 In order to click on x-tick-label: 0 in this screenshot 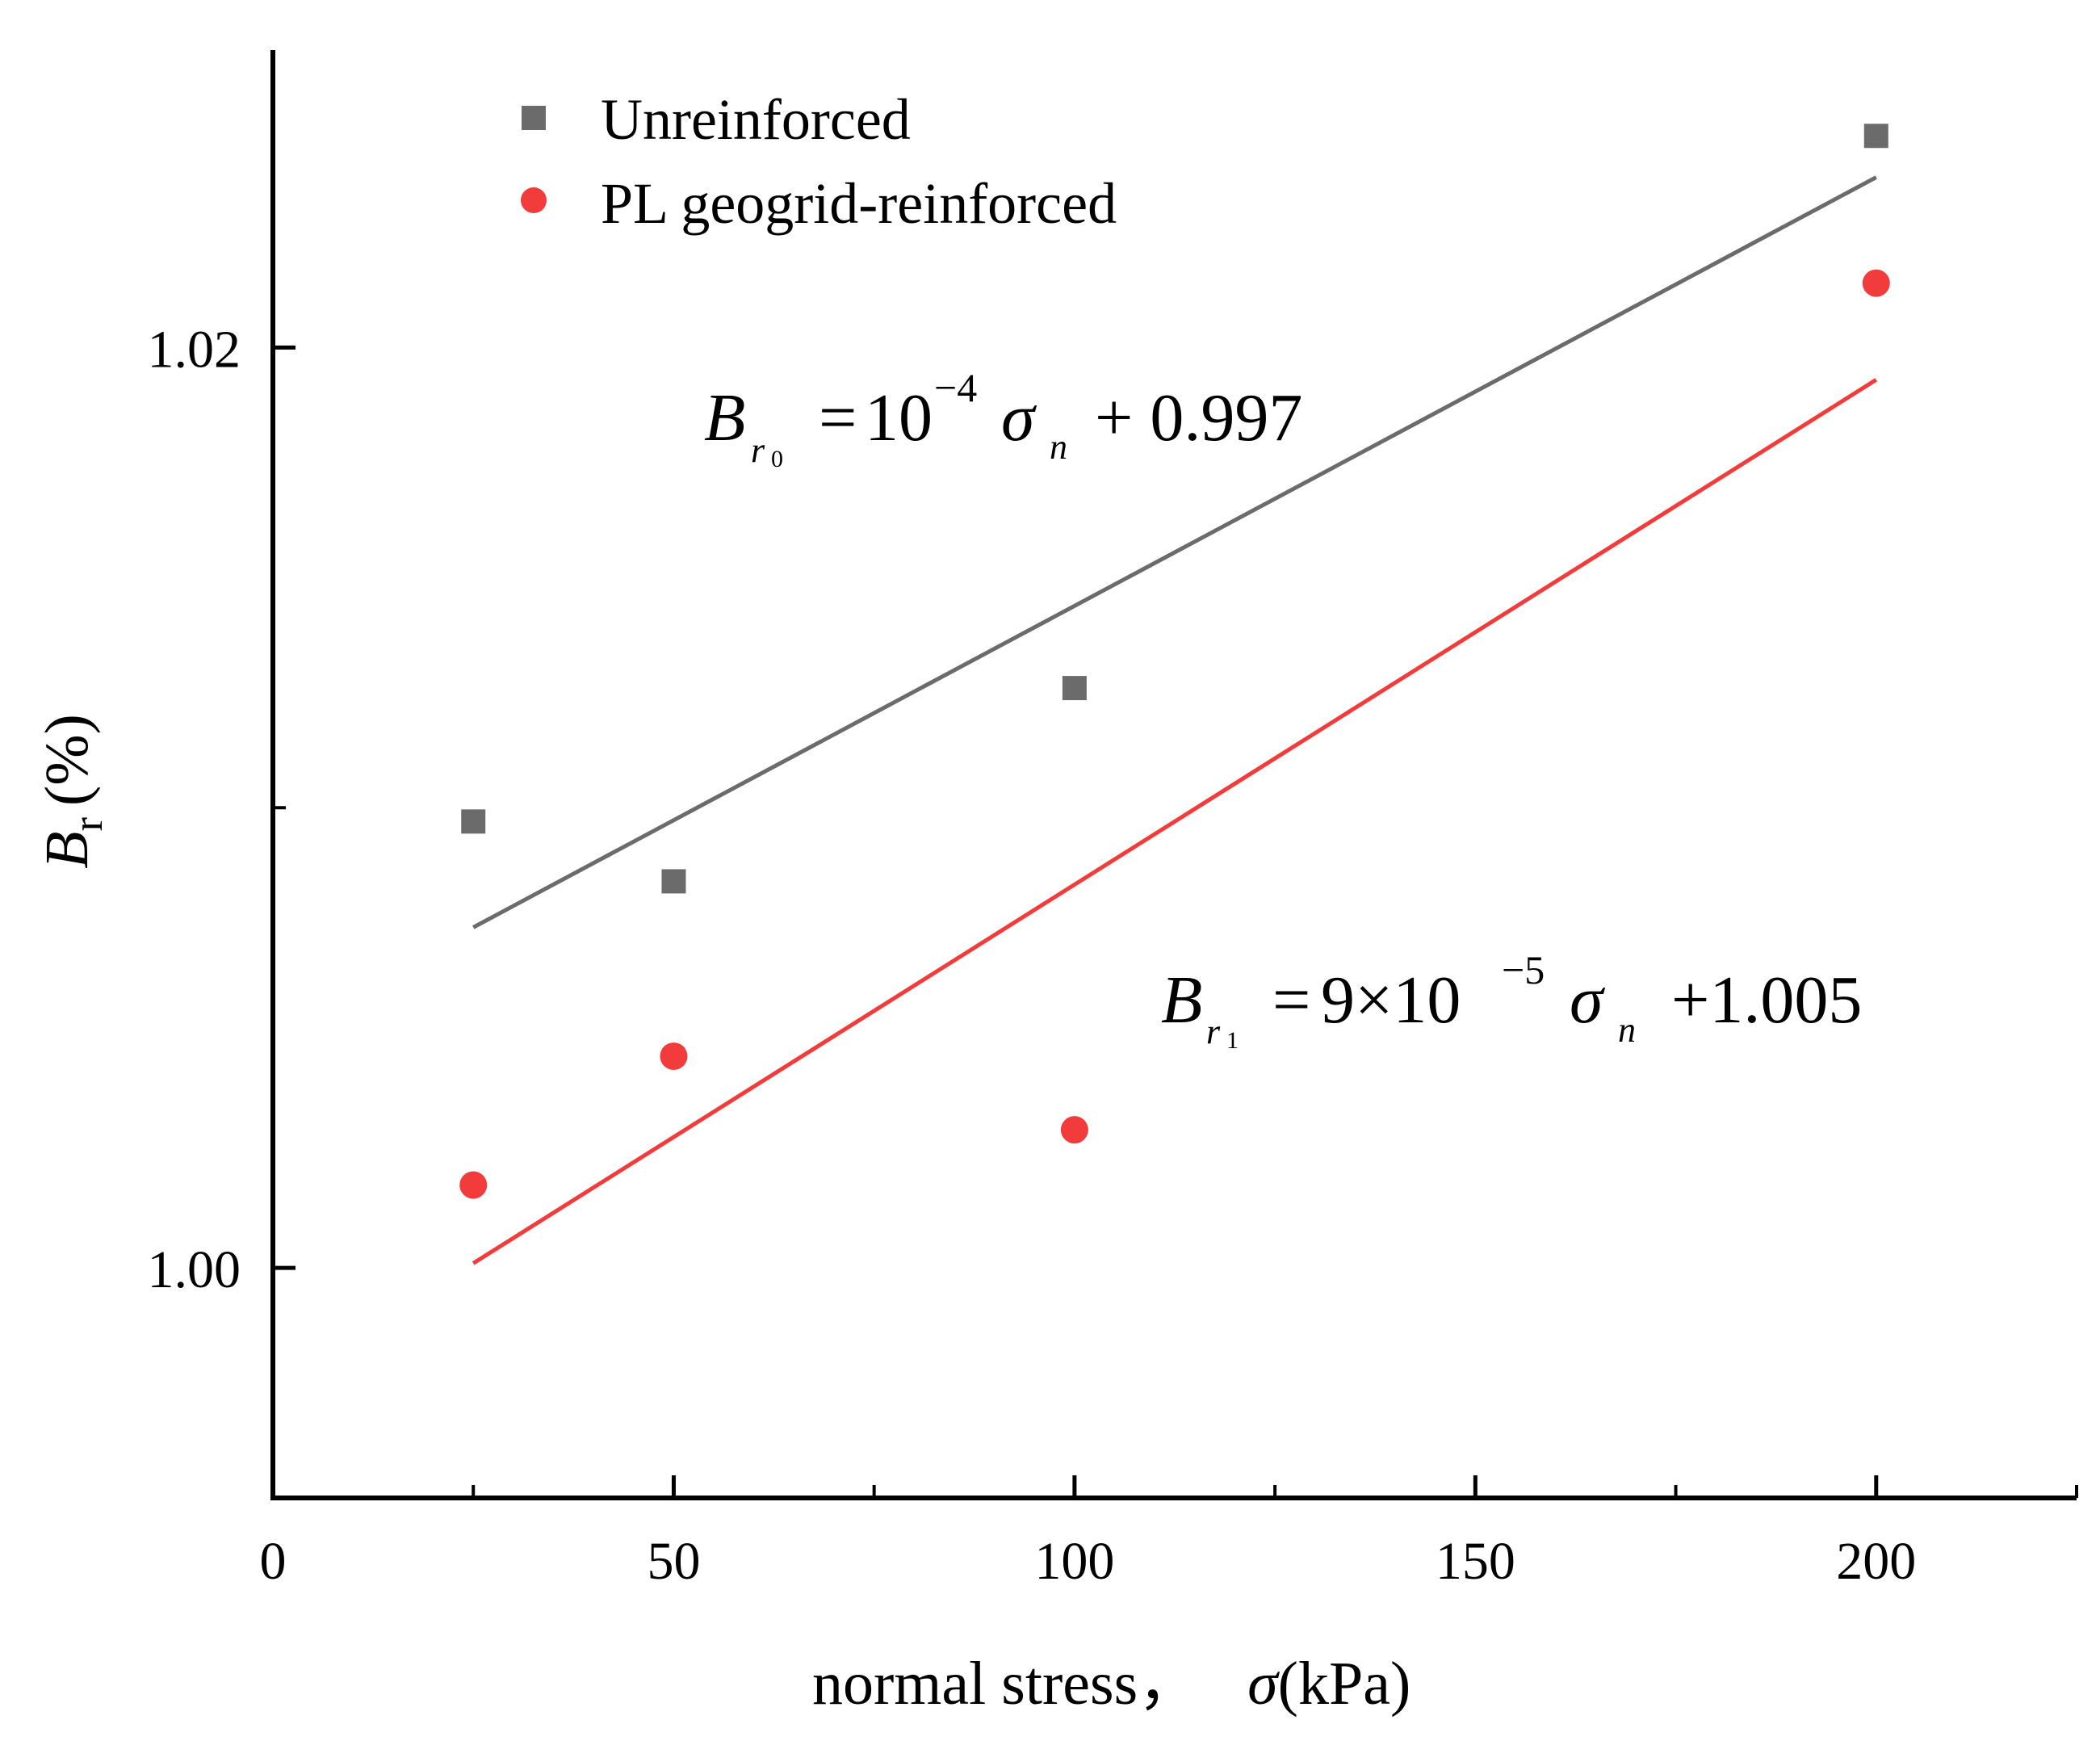, I will do `click(273, 1561)`.